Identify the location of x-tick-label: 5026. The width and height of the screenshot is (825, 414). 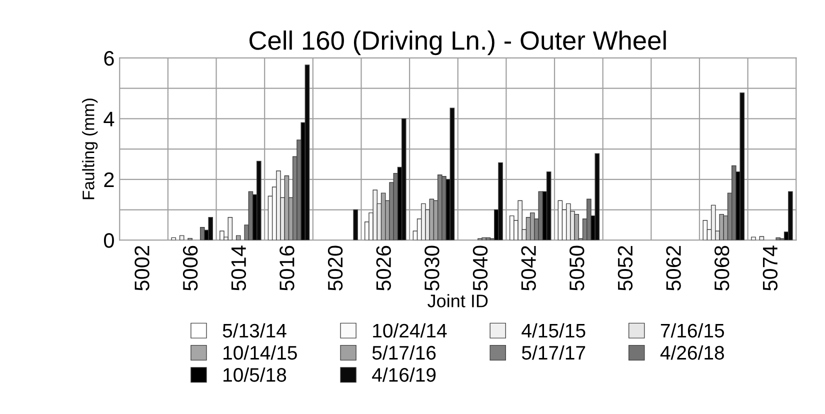
(383, 268).